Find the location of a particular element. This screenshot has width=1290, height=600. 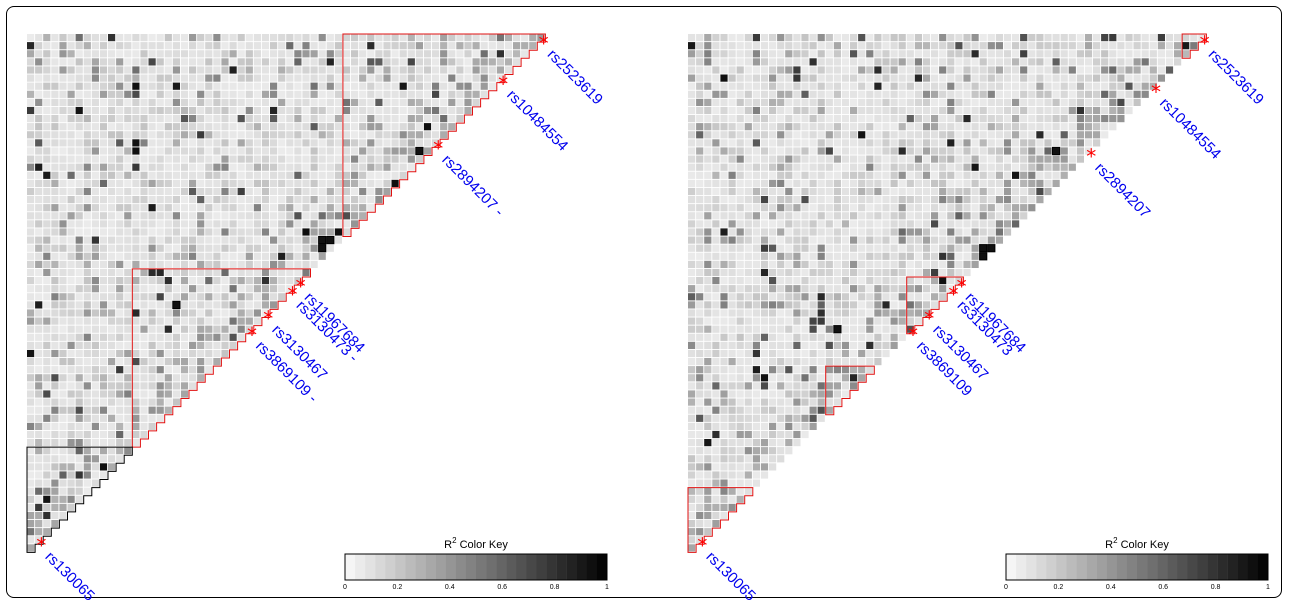

snp-marker-icon: * is located at coordinates (1205, 43).